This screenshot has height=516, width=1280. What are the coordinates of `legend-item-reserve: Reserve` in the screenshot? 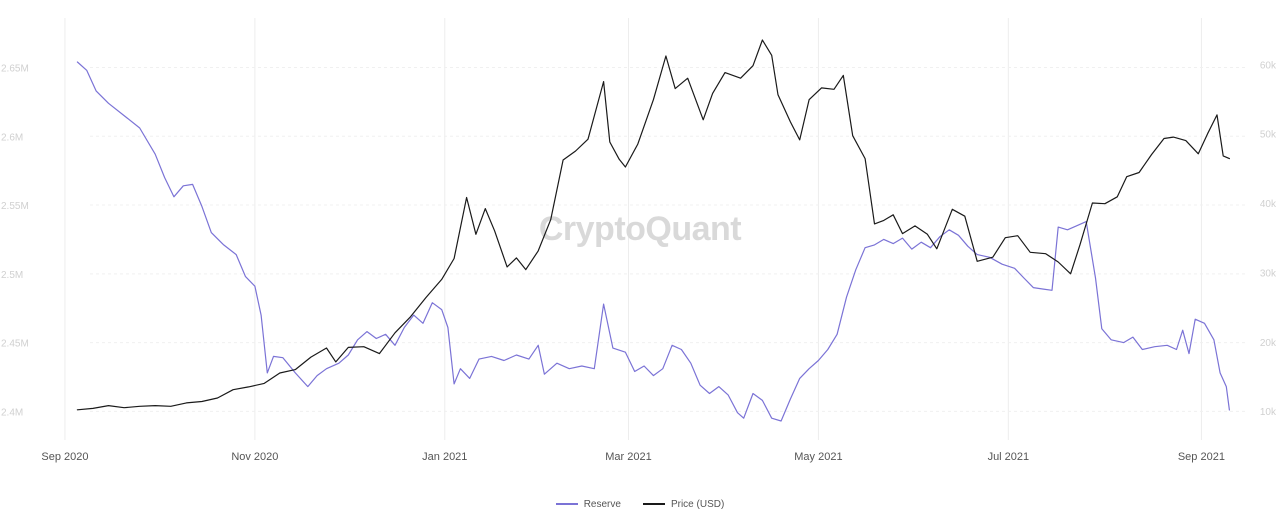 It's located at (588, 504).